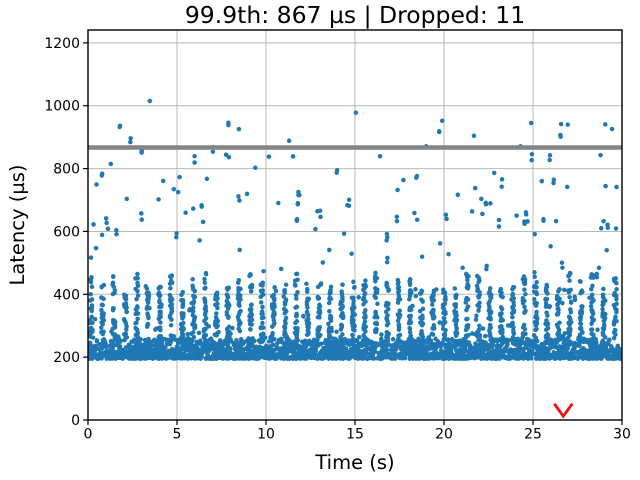 The height and width of the screenshot is (480, 640). I want to click on y-axis-label: Latency (µs), so click(17, 224).